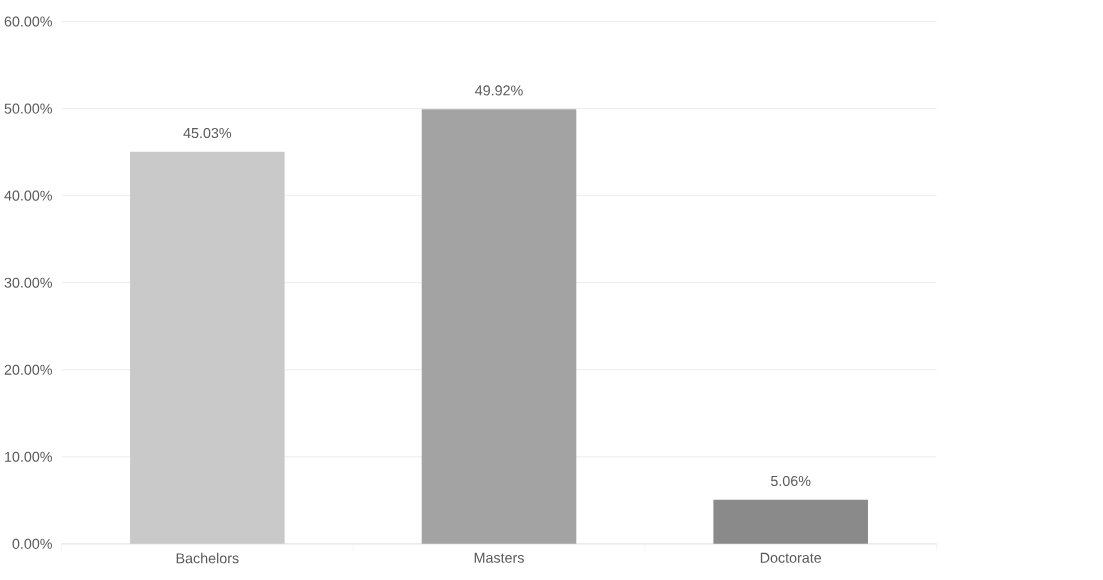 The image size is (1103, 580). What do you see at coordinates (207, 133) in the screenshot?
I see `data-label: 45.03%` at bounding box center [207, 133].